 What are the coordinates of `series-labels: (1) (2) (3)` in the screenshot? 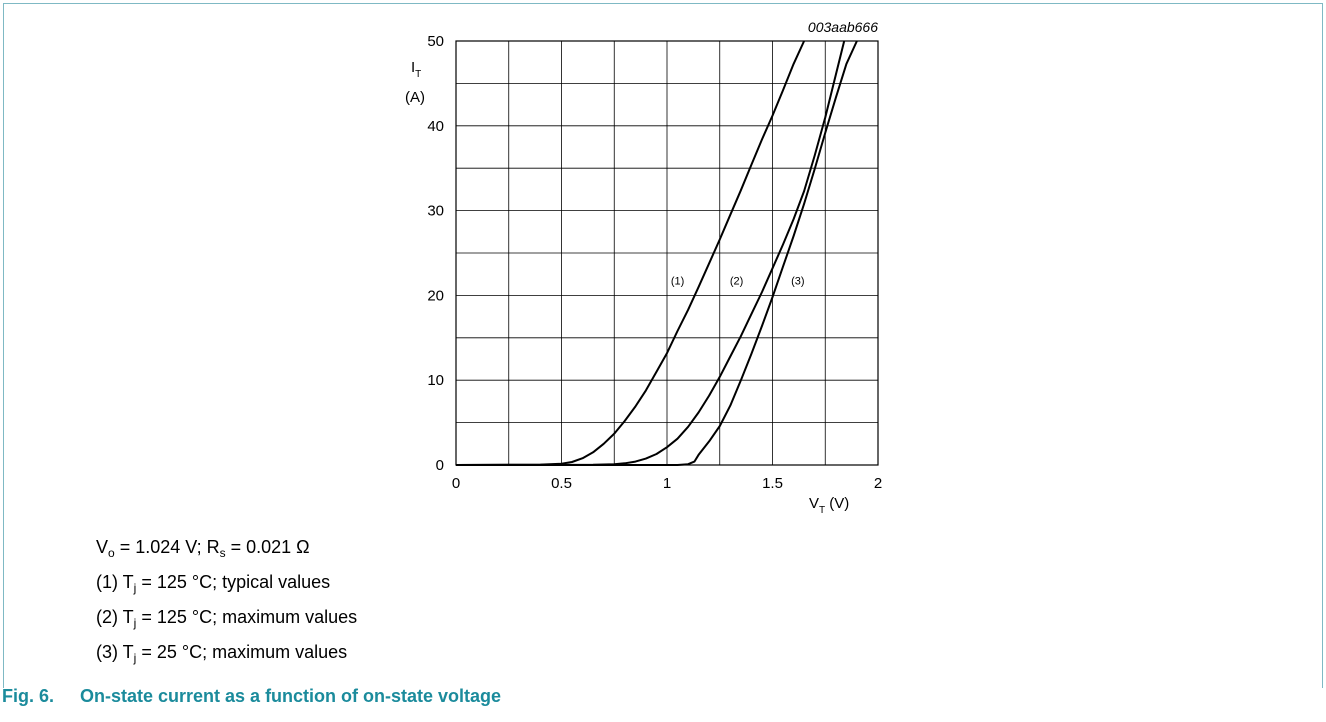 It's located at (738, 281).